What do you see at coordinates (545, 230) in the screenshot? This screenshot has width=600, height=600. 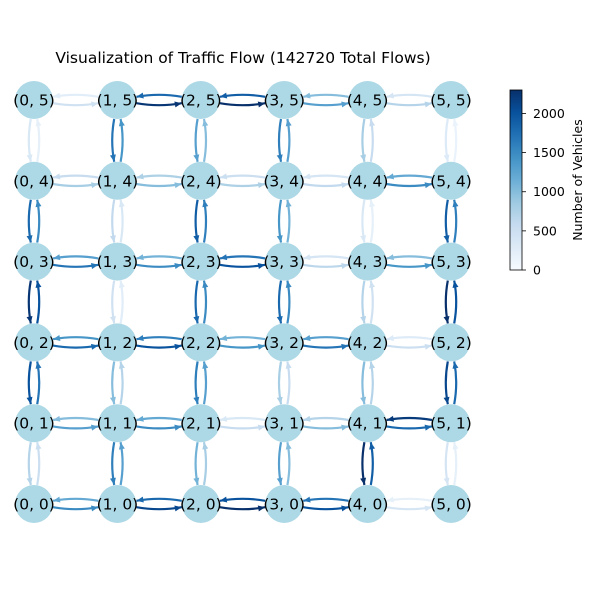 I see `colorbar-tick-label: 500` at bounding box center [545, 230].